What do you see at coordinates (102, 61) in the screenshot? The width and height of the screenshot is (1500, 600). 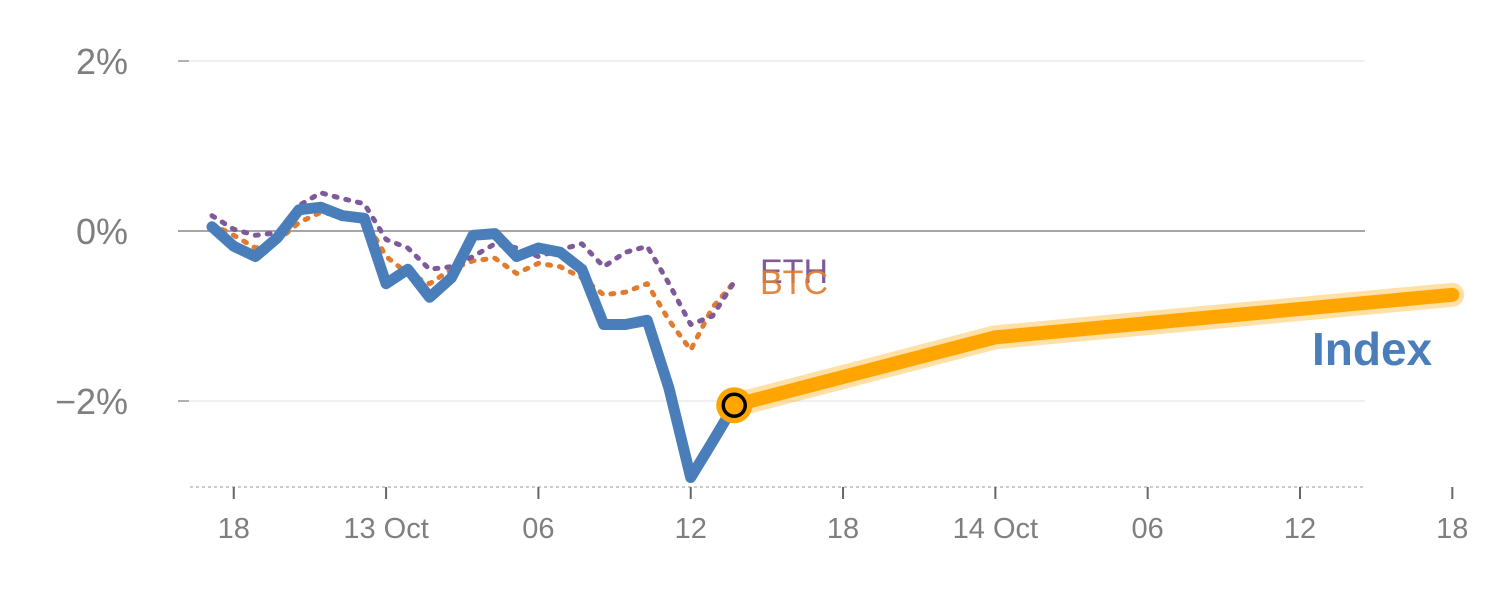 I see `y-tick-label: 2%` at bounding box center [102, 61].